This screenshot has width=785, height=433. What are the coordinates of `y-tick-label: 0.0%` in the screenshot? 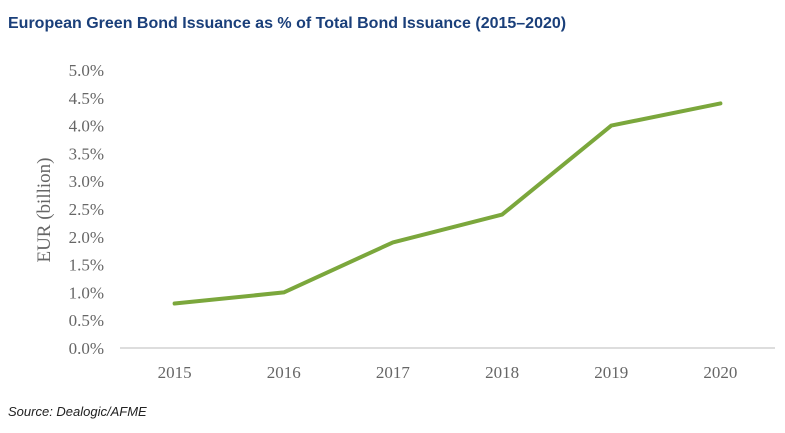 It's located at (86, 348).